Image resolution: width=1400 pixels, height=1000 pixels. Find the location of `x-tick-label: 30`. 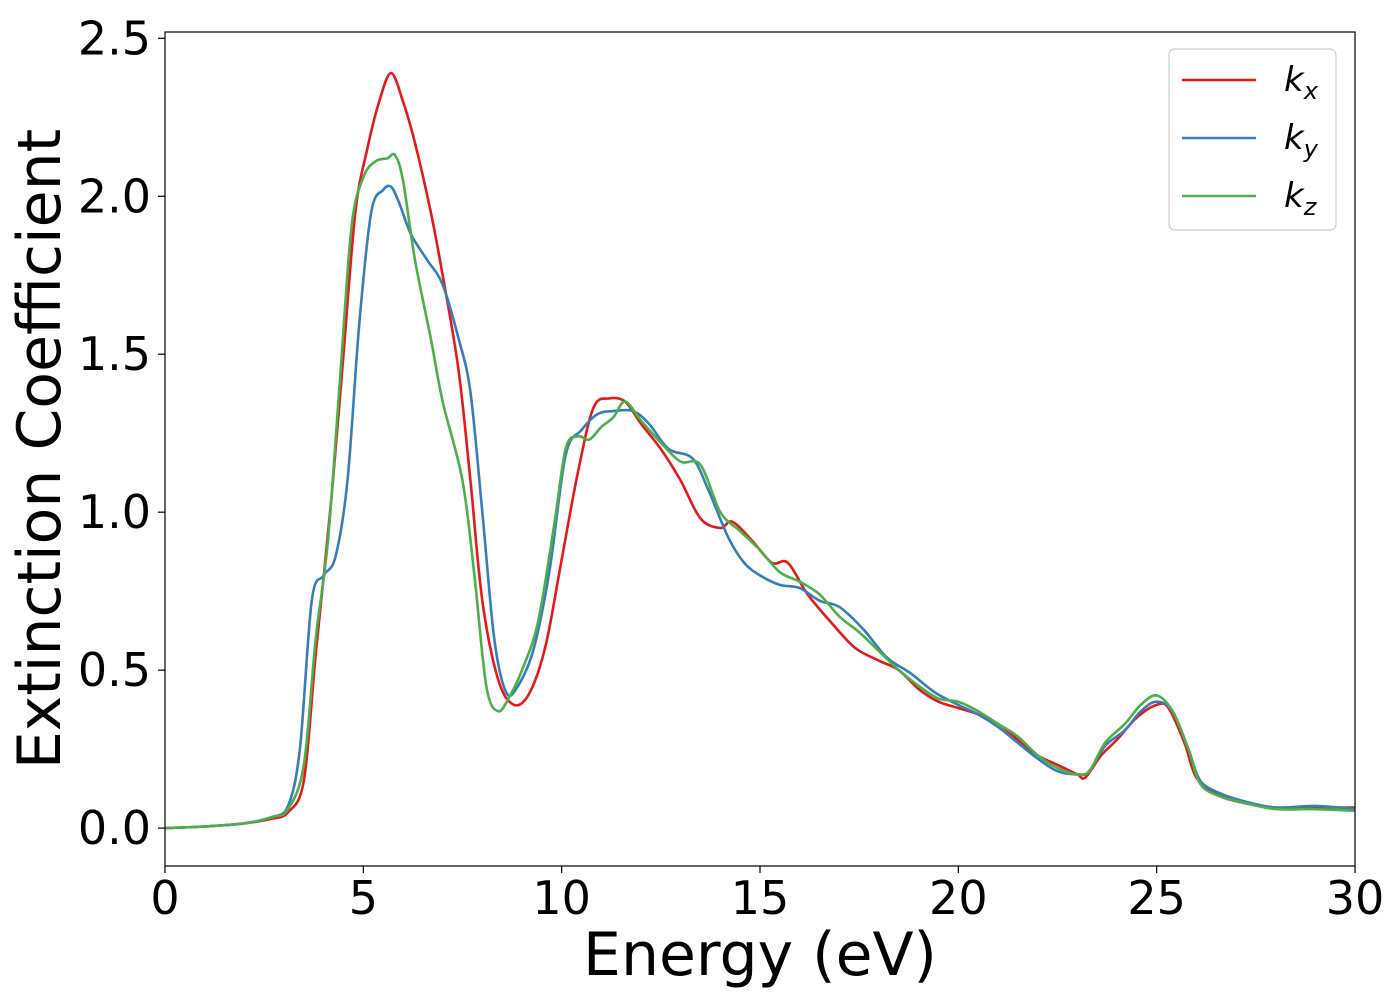

x-tick-label: 30 is located at coordinates (1355, 898).